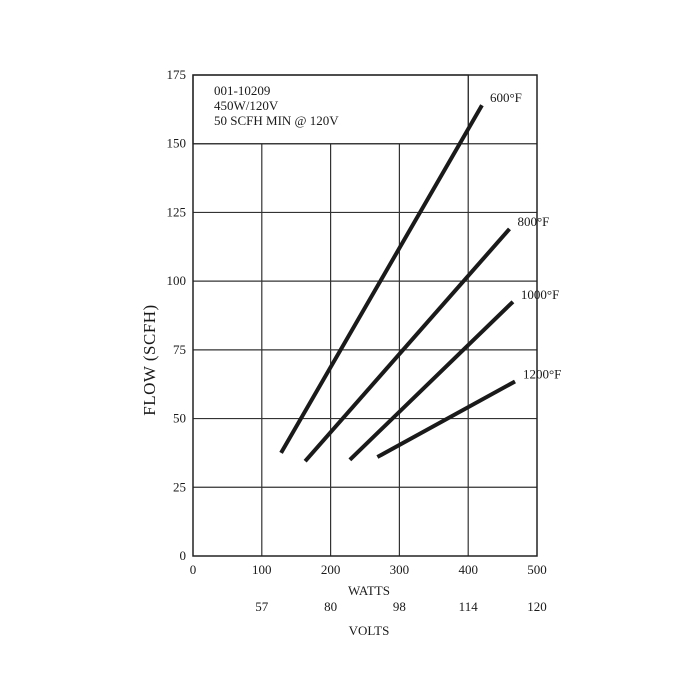  Describe the element at coordinates (469, 606) in the screenshot. I see `volts-tick-label: 114` at that location.